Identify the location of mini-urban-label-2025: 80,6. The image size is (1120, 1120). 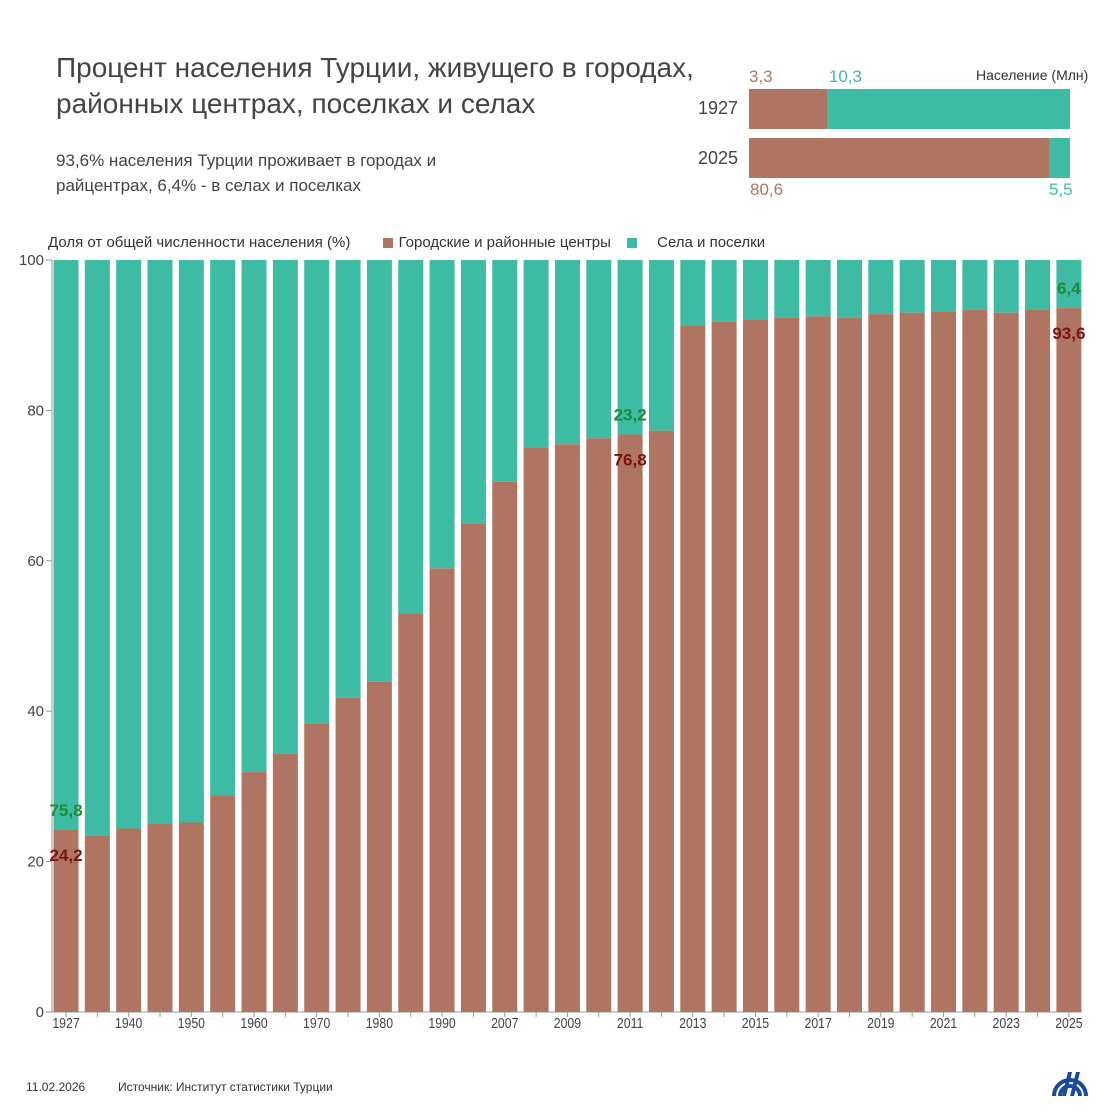
(767, 189).